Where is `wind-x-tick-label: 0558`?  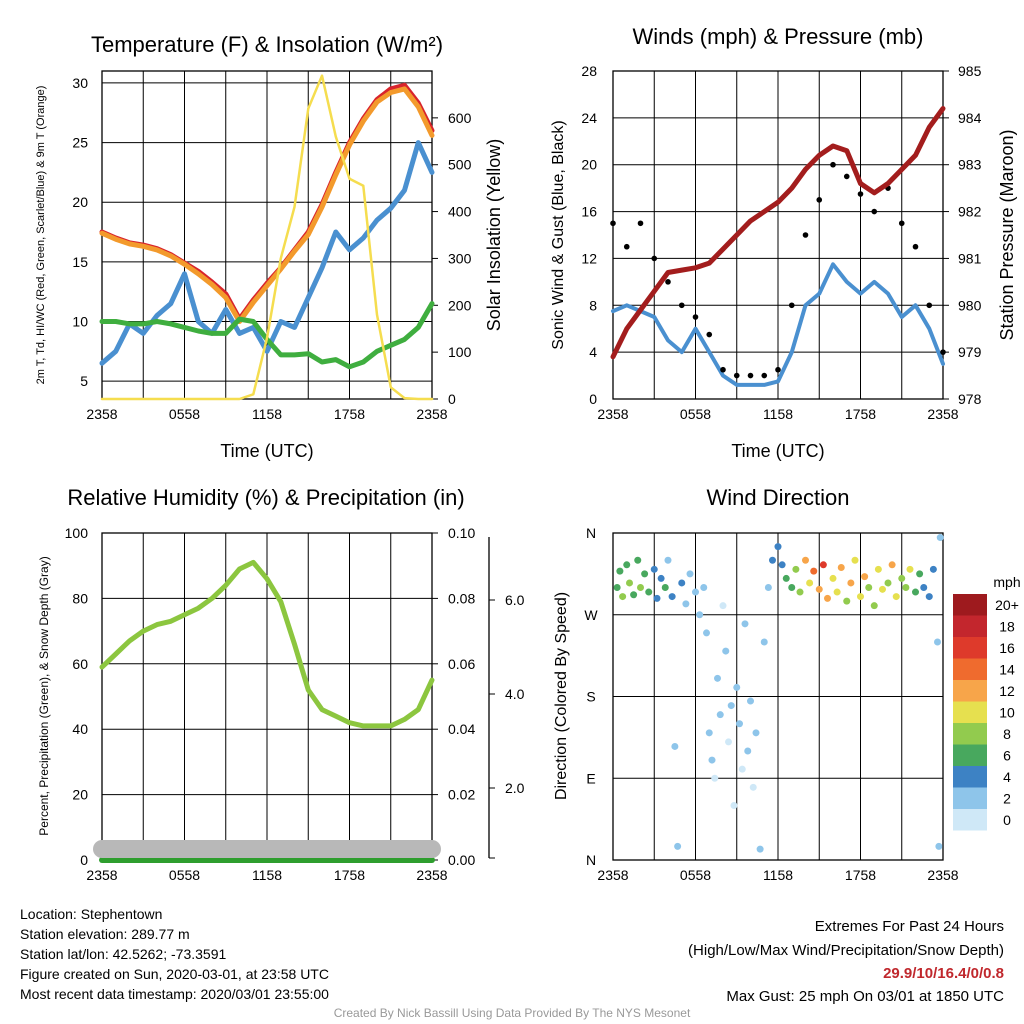
wind-x-tick-label: 0558 is located at coordinates (695, 414).